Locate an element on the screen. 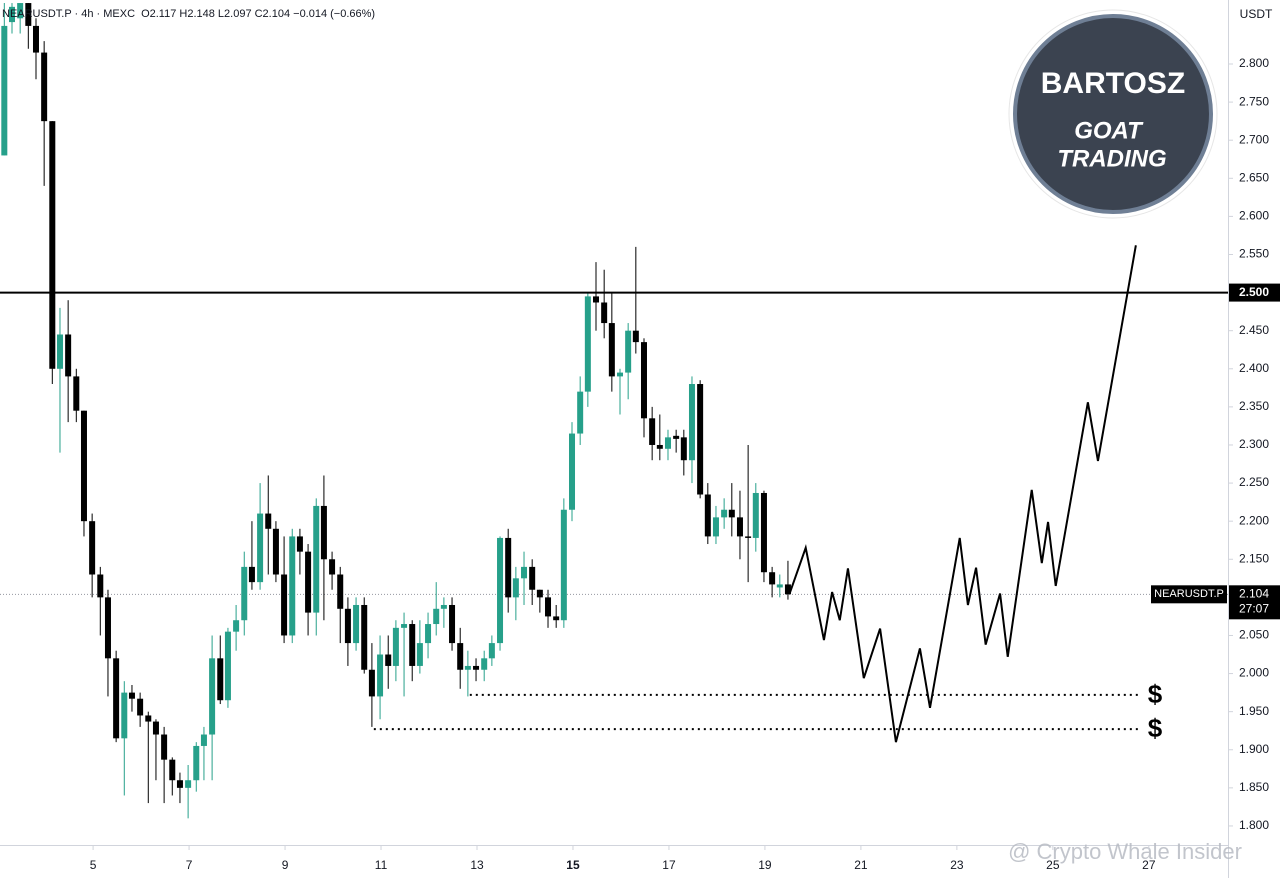  level-label-box is located at coordinates (1254, 292).